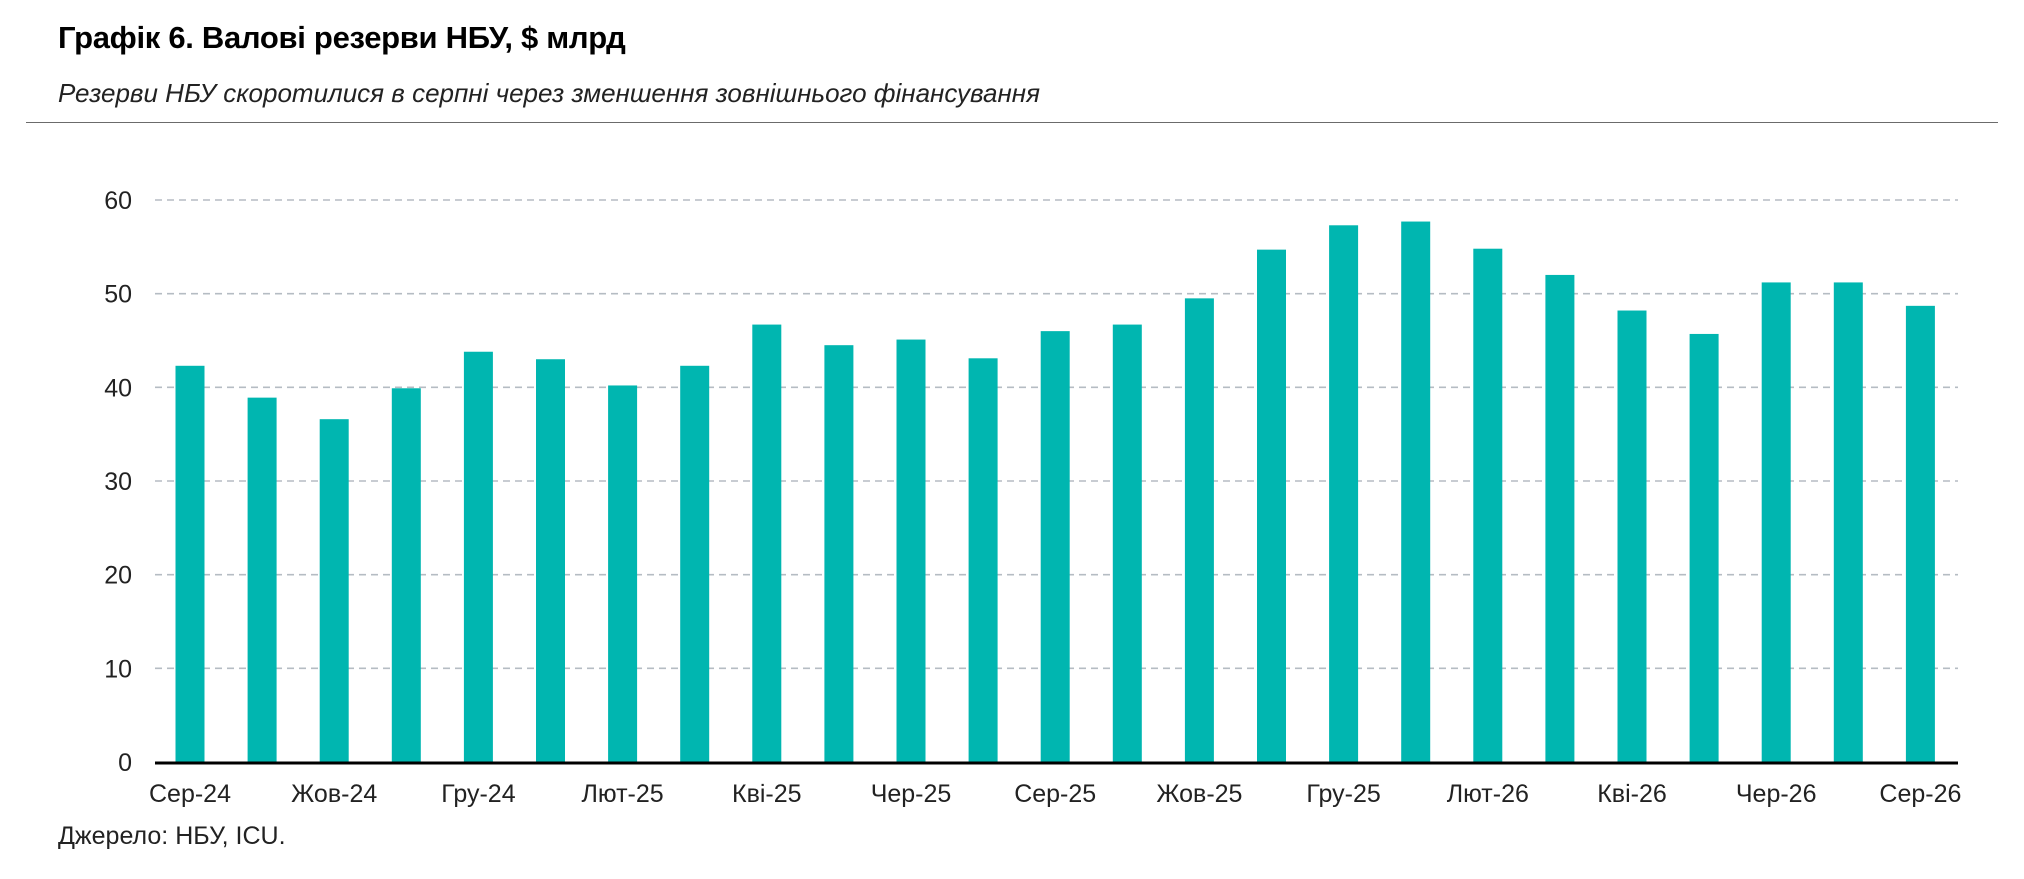  What do you see at coordinates (1560, 518) in the screenshot?
I see `bar: Бер-26: 52` at bounding box center [1560, 518].